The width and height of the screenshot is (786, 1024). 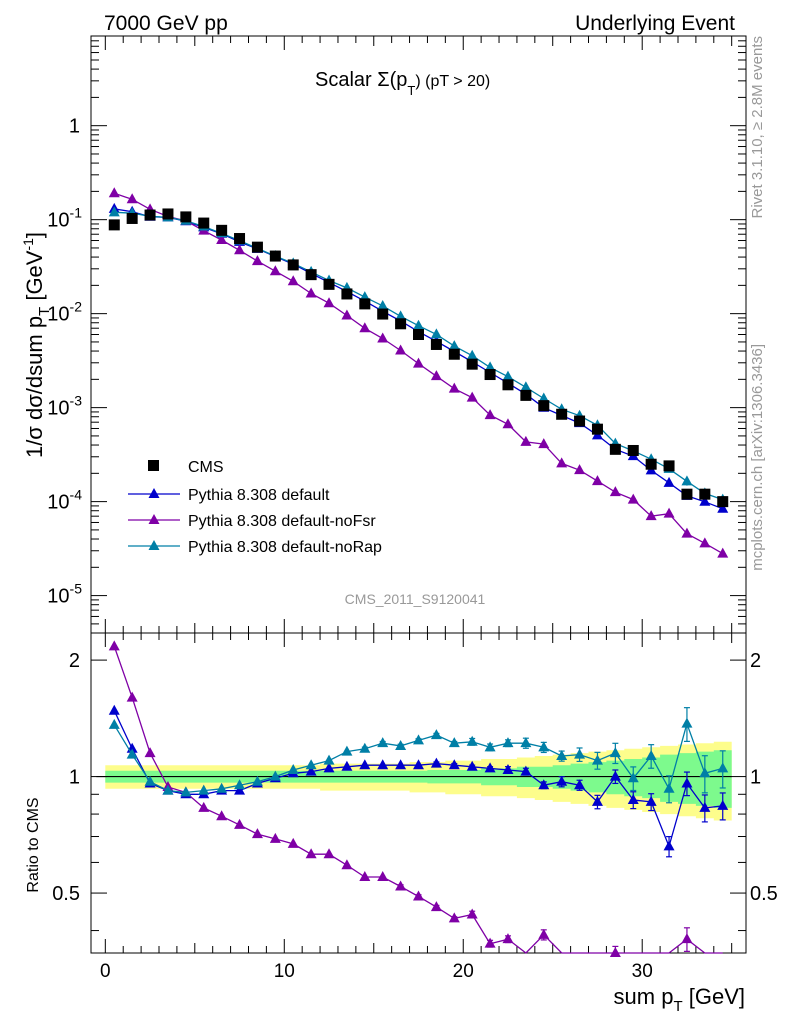 What do you see at coordinates (44, 311) in the screenshot?
I see `ylabel-top-sub: T` at bounding box center [44, 311].